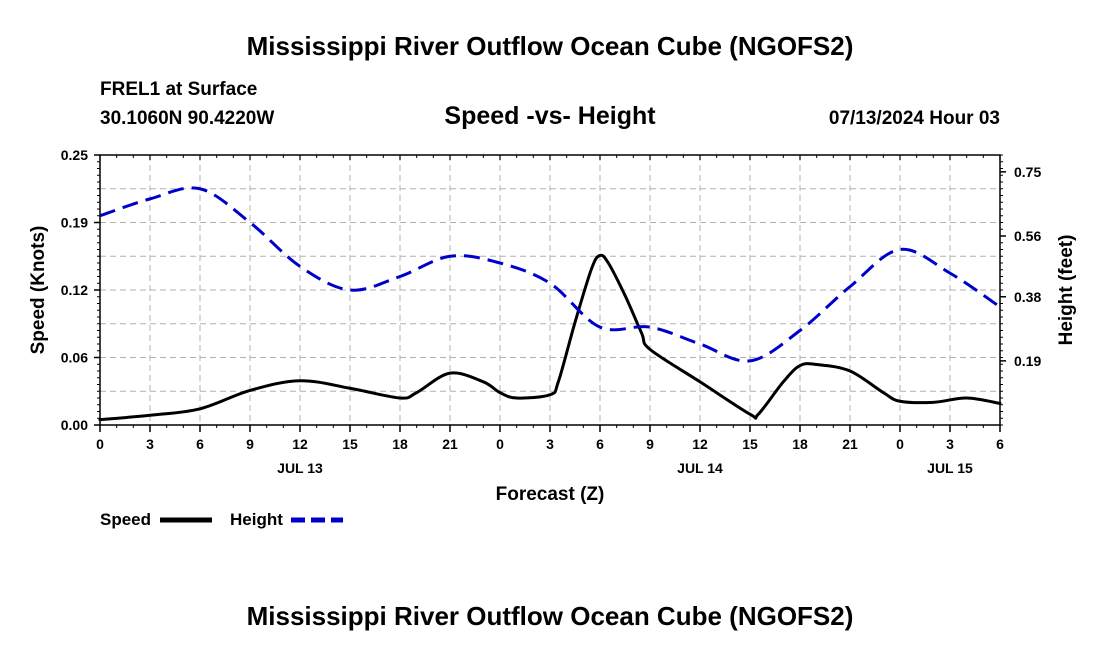  Describe the element at coordinates (1066, 290) in the screenshot. I see `y2-axis-title: Height (feet)` at that location.